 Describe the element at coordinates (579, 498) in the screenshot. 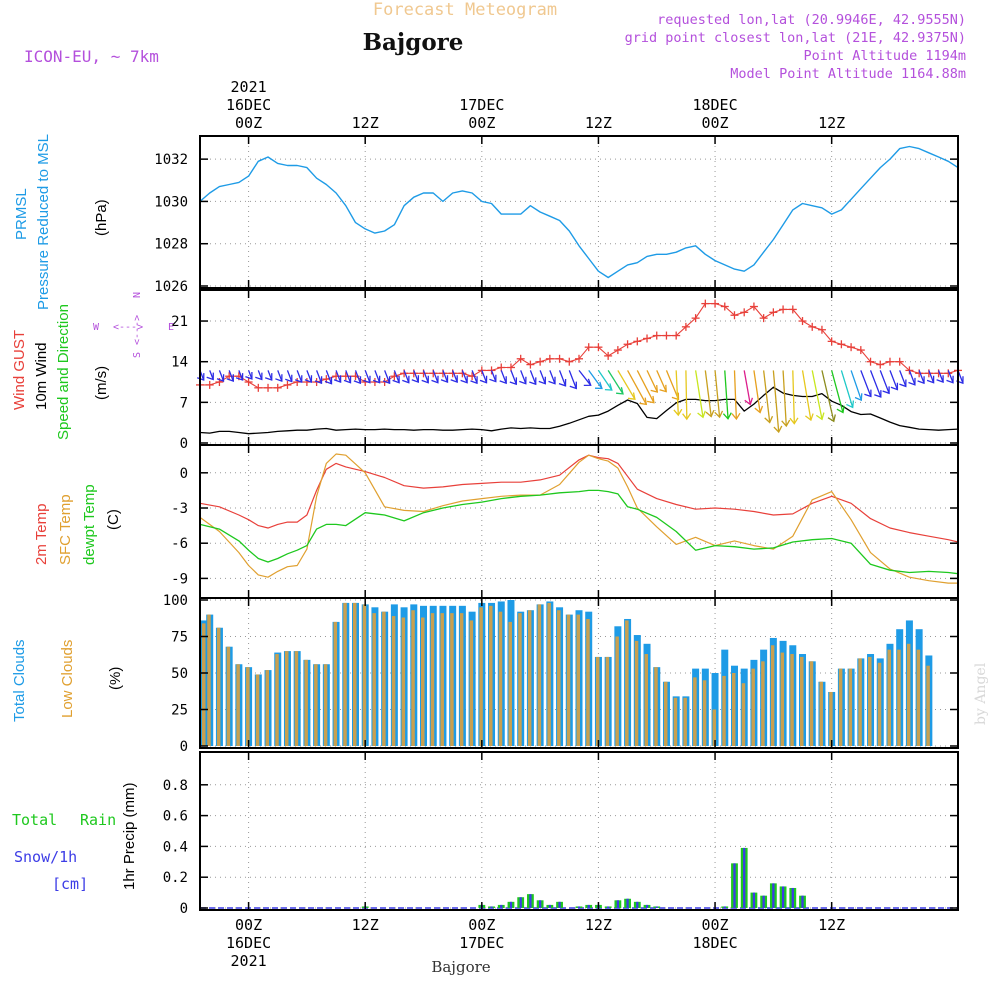

I see `temp-2m-line` at that location.